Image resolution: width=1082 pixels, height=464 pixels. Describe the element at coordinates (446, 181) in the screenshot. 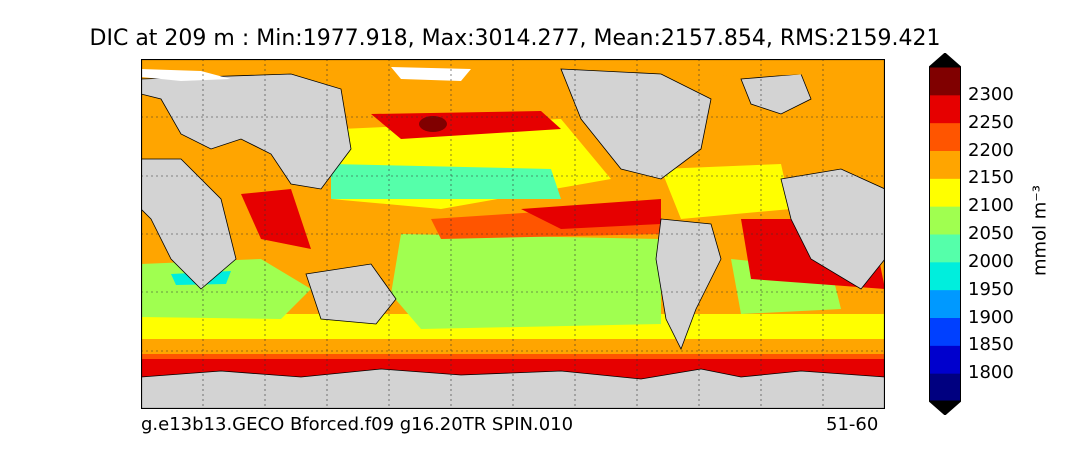

I see `north-pacific-green-gyre` at that location.